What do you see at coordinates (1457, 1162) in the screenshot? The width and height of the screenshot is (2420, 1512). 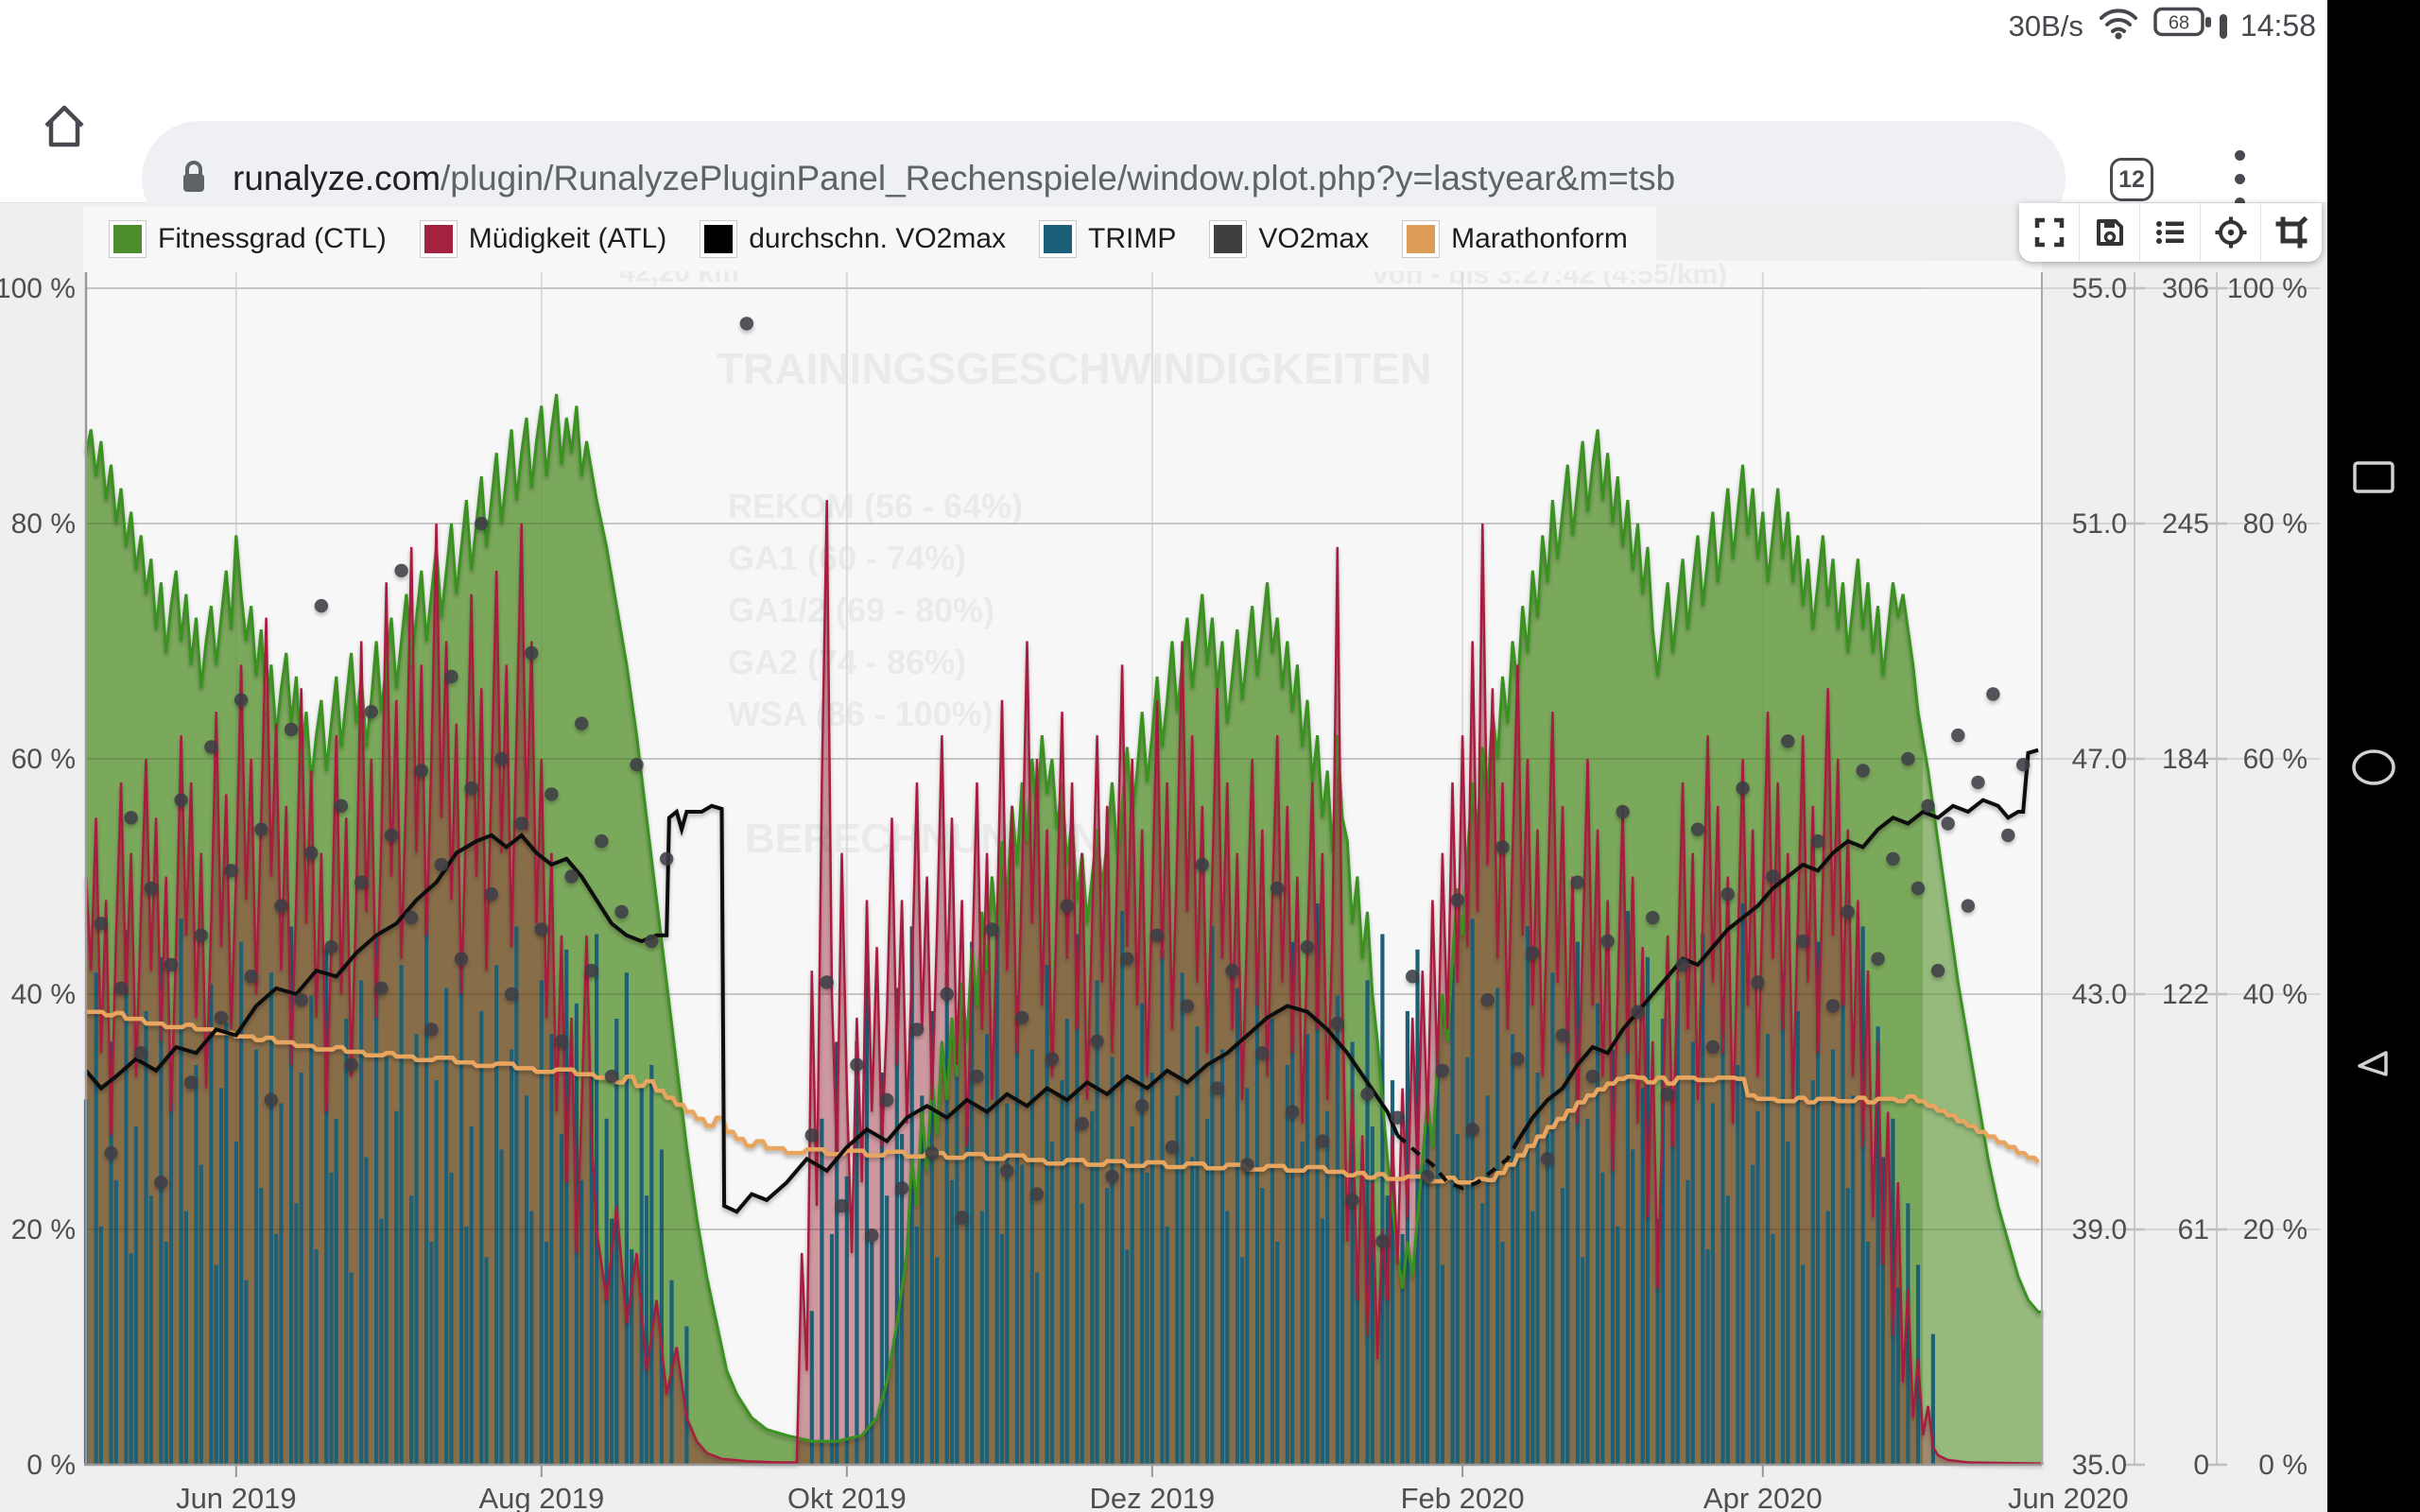 I see `avg-vo2max-line-dashed` at bounding box center [1457, 1162].